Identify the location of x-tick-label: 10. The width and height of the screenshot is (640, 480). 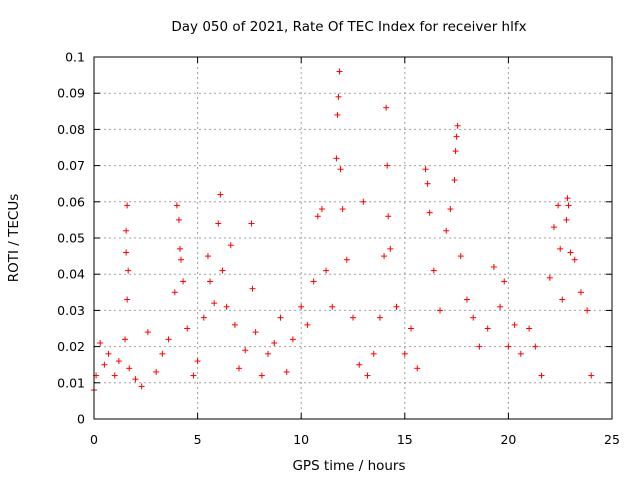
(301, 439).